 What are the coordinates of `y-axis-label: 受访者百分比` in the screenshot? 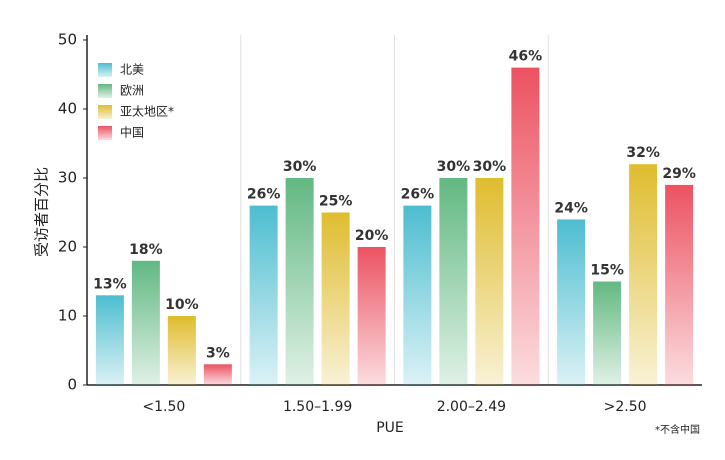 It's located at (42, 212).